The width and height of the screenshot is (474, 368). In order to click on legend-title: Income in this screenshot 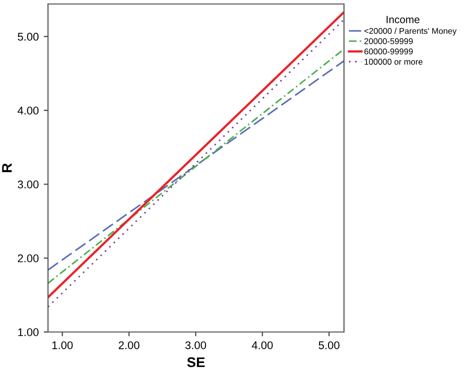, I will do `click(403, 20)`.